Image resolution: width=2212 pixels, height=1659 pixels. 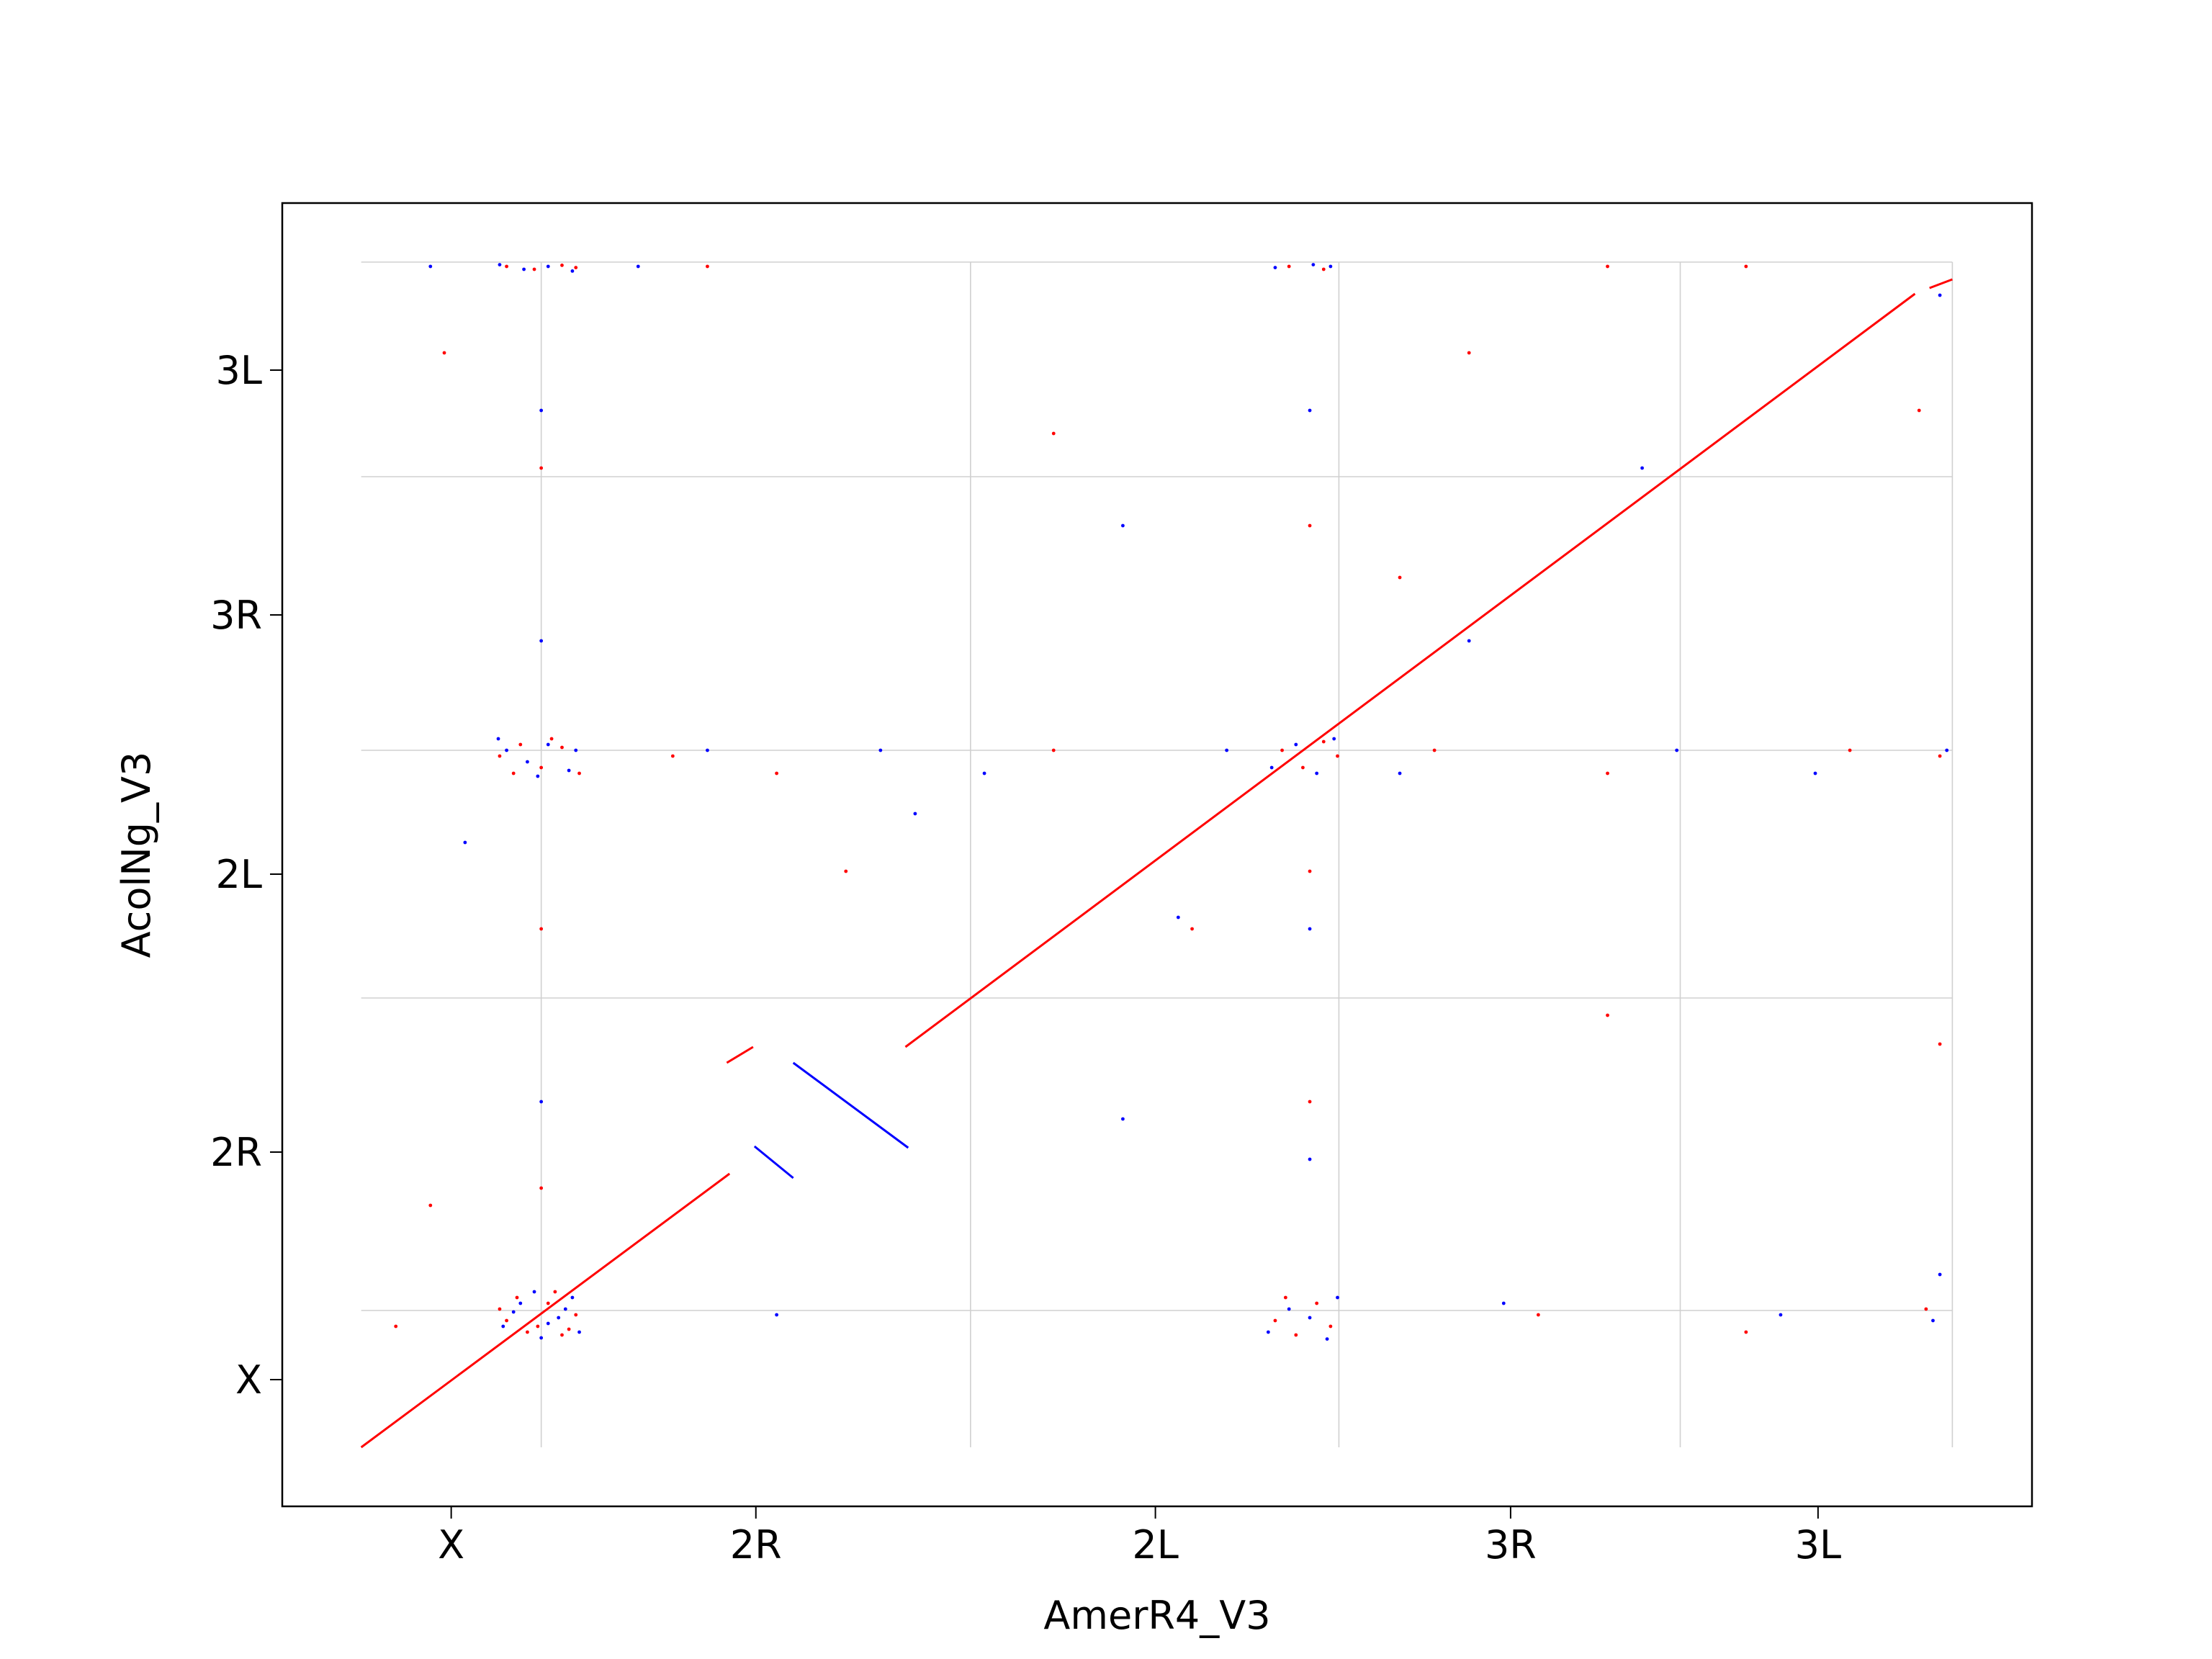 What do you see at coordinates (451, 1545) in the screenshot?
I see `x-tick-label: X` at bounding box center [451, 1545].